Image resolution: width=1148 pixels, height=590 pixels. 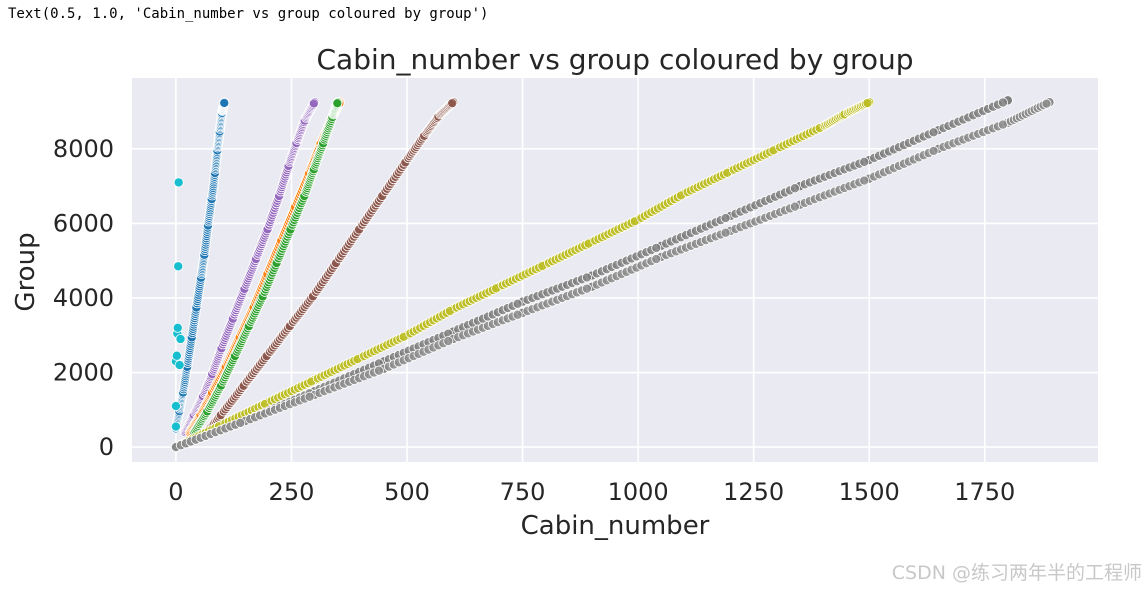 I want to click on watermark: CSDN @练习两年半的工程师, so click(x=1016, y=573).